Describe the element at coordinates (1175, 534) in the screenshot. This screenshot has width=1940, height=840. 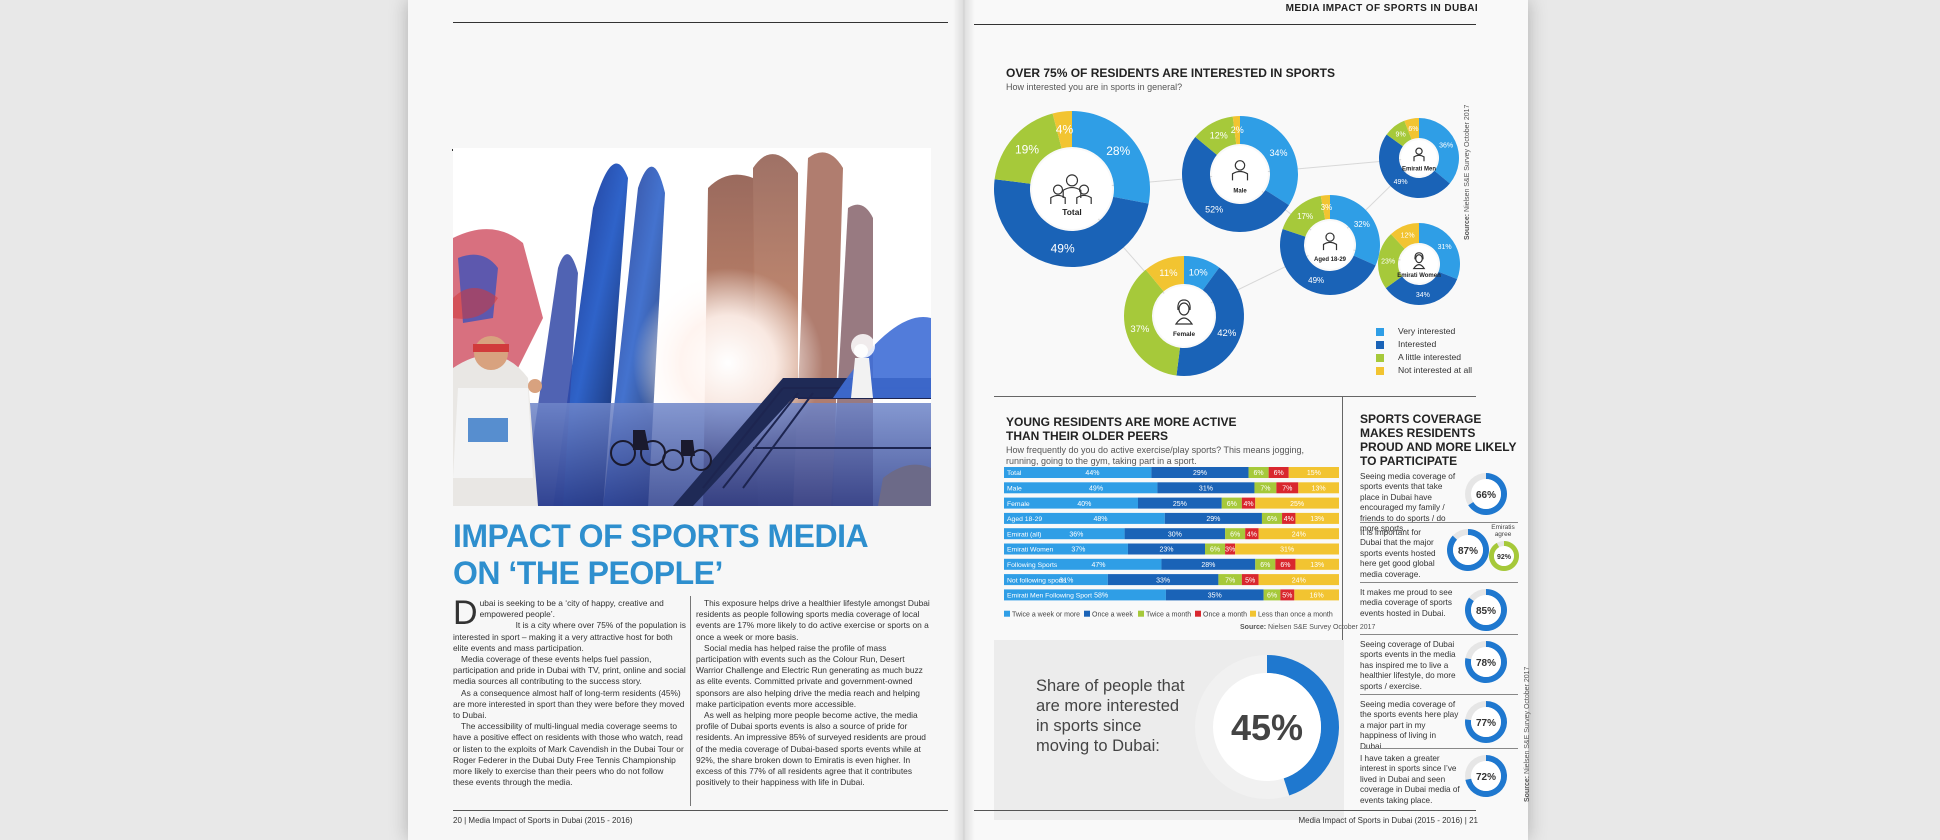
I see `bar-value-label: 30%` at that location.